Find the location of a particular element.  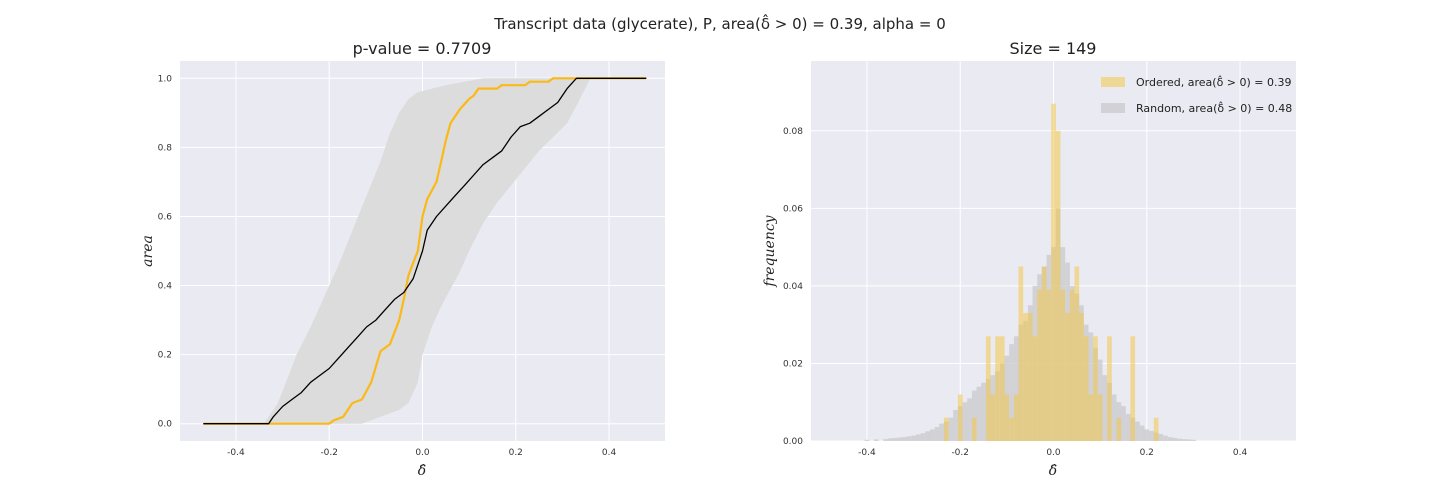

left-y-tick-label: 0.4 is located at coordinates (165, 287).